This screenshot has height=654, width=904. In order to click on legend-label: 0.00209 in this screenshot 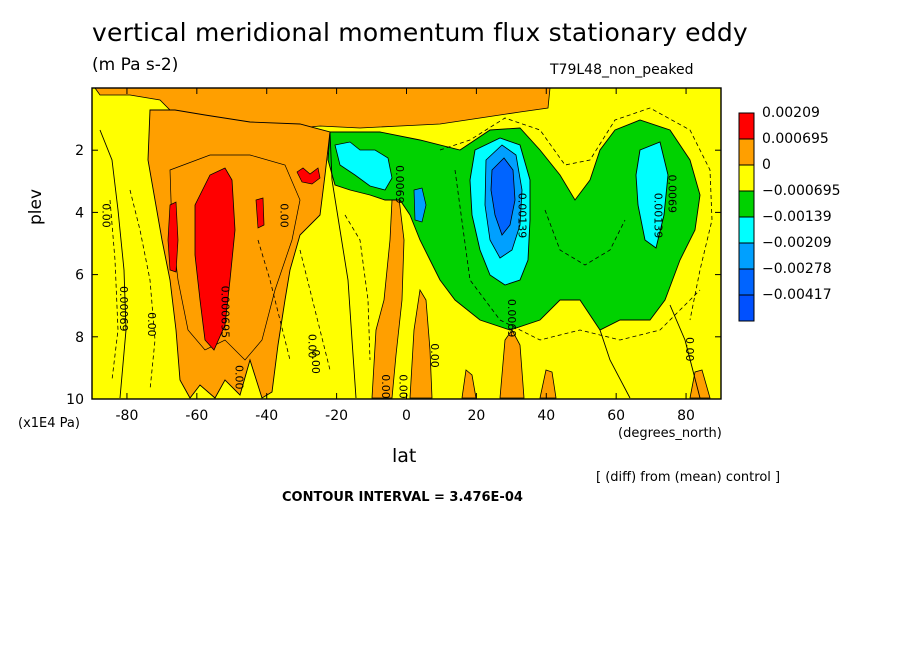, I will do `click(791, 113)`.